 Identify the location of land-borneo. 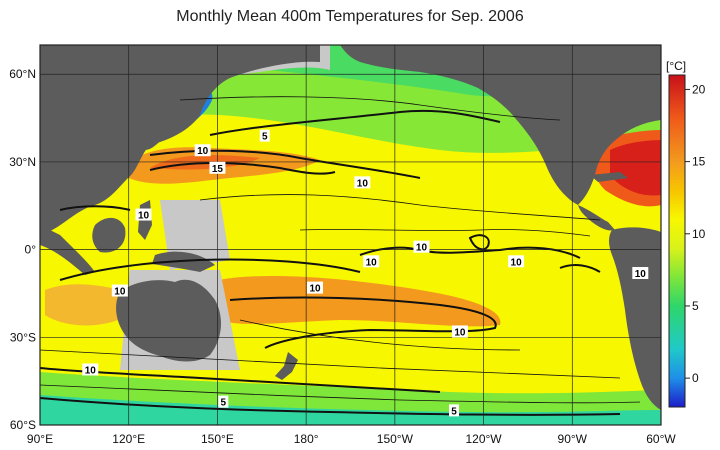
(109, 235).